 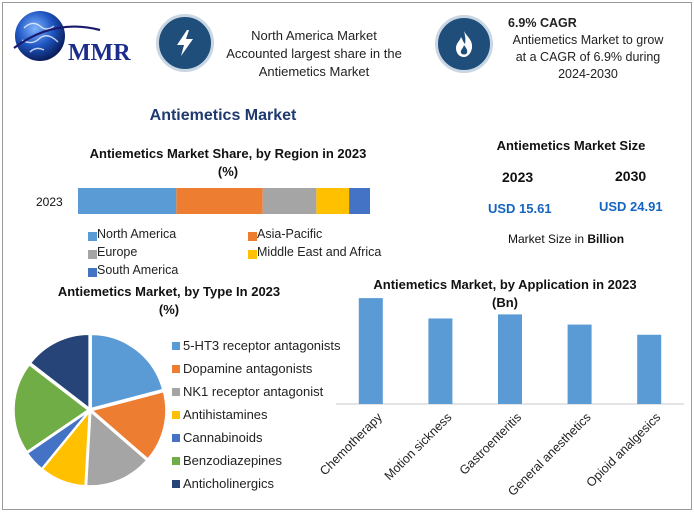 I want to click on pie-slice-dopamine-antagonists, so click(x=128, y=425).